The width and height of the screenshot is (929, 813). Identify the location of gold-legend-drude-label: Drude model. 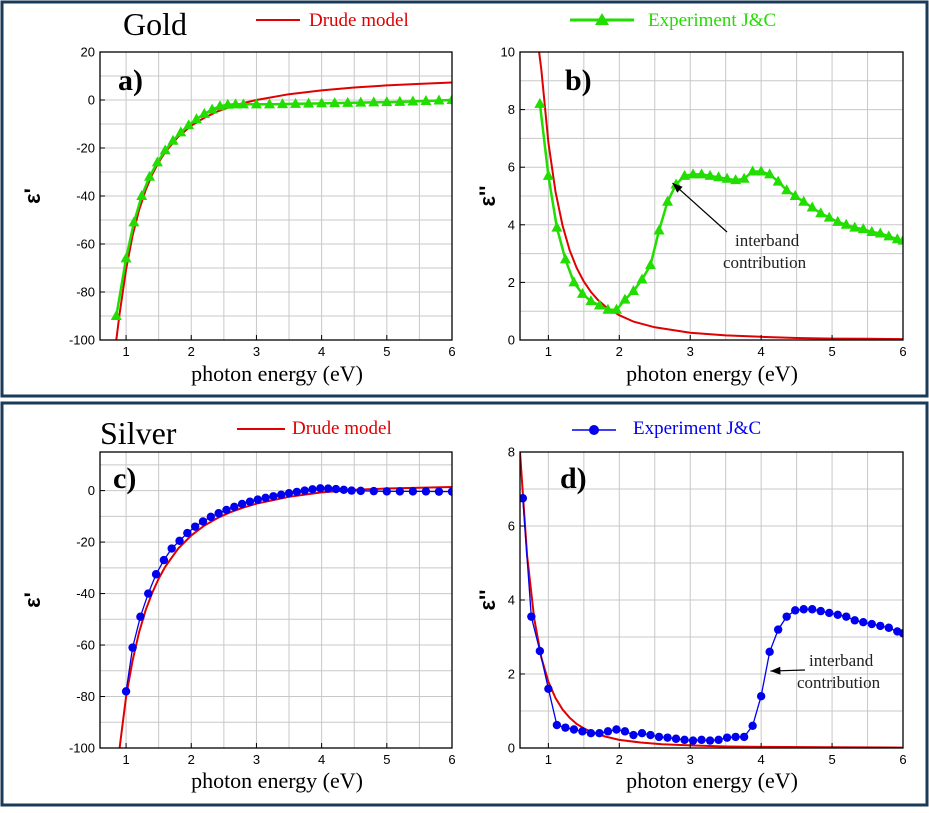
(359, 20).